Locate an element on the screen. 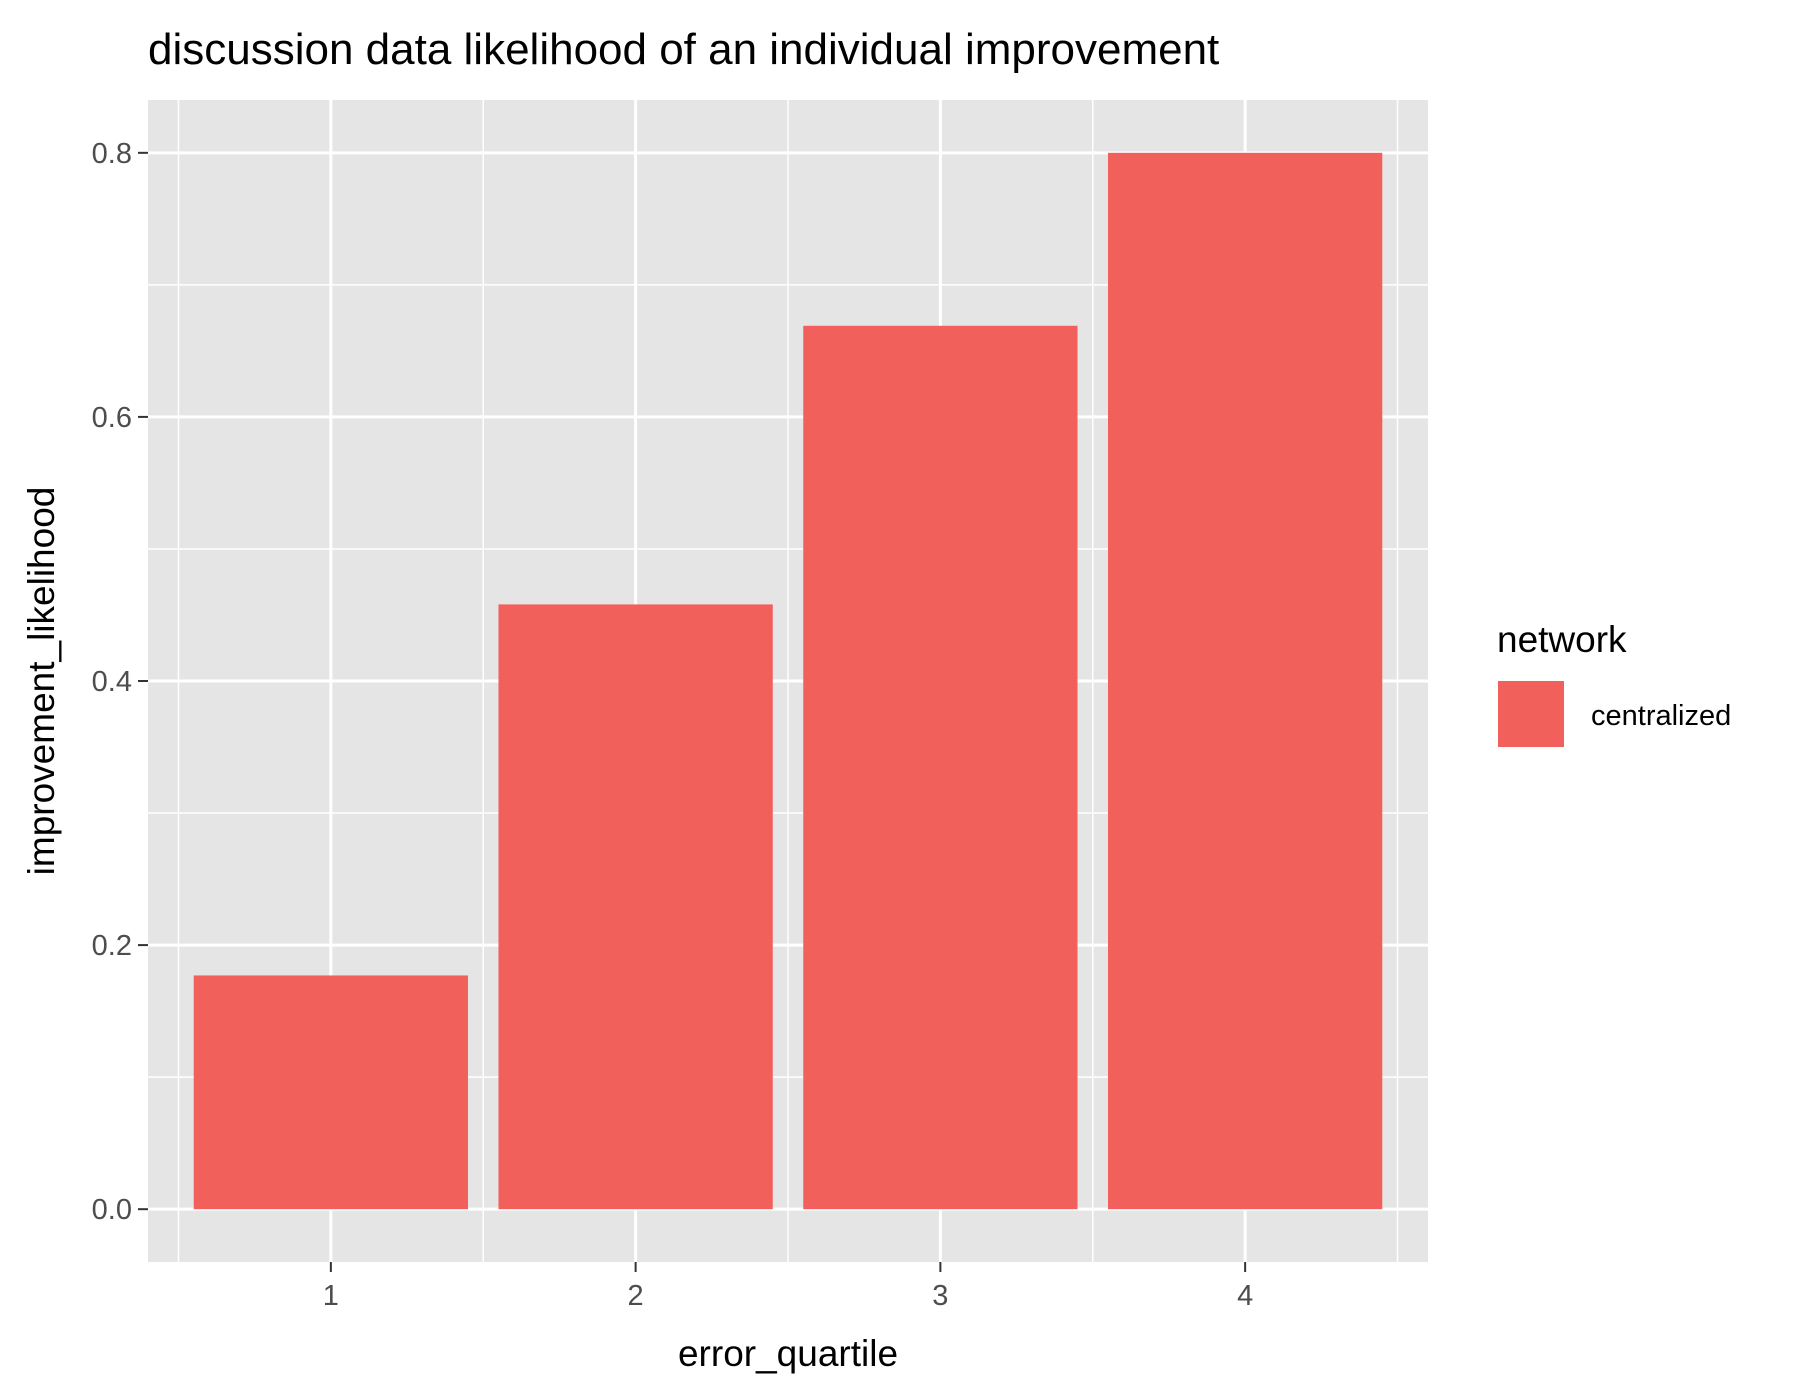 The width and height of the screenshot is (1804, 1387). y-axis: 0.0 0.2 0.4 0.6 0.8 is located at coordinates (120, 682).